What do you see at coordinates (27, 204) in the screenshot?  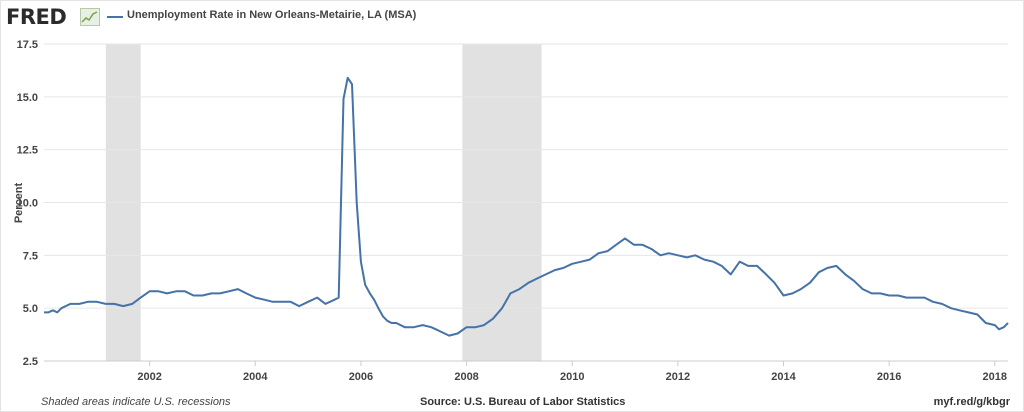 I see `y-tick-label: 10.0` at bounding box center [27, 204].